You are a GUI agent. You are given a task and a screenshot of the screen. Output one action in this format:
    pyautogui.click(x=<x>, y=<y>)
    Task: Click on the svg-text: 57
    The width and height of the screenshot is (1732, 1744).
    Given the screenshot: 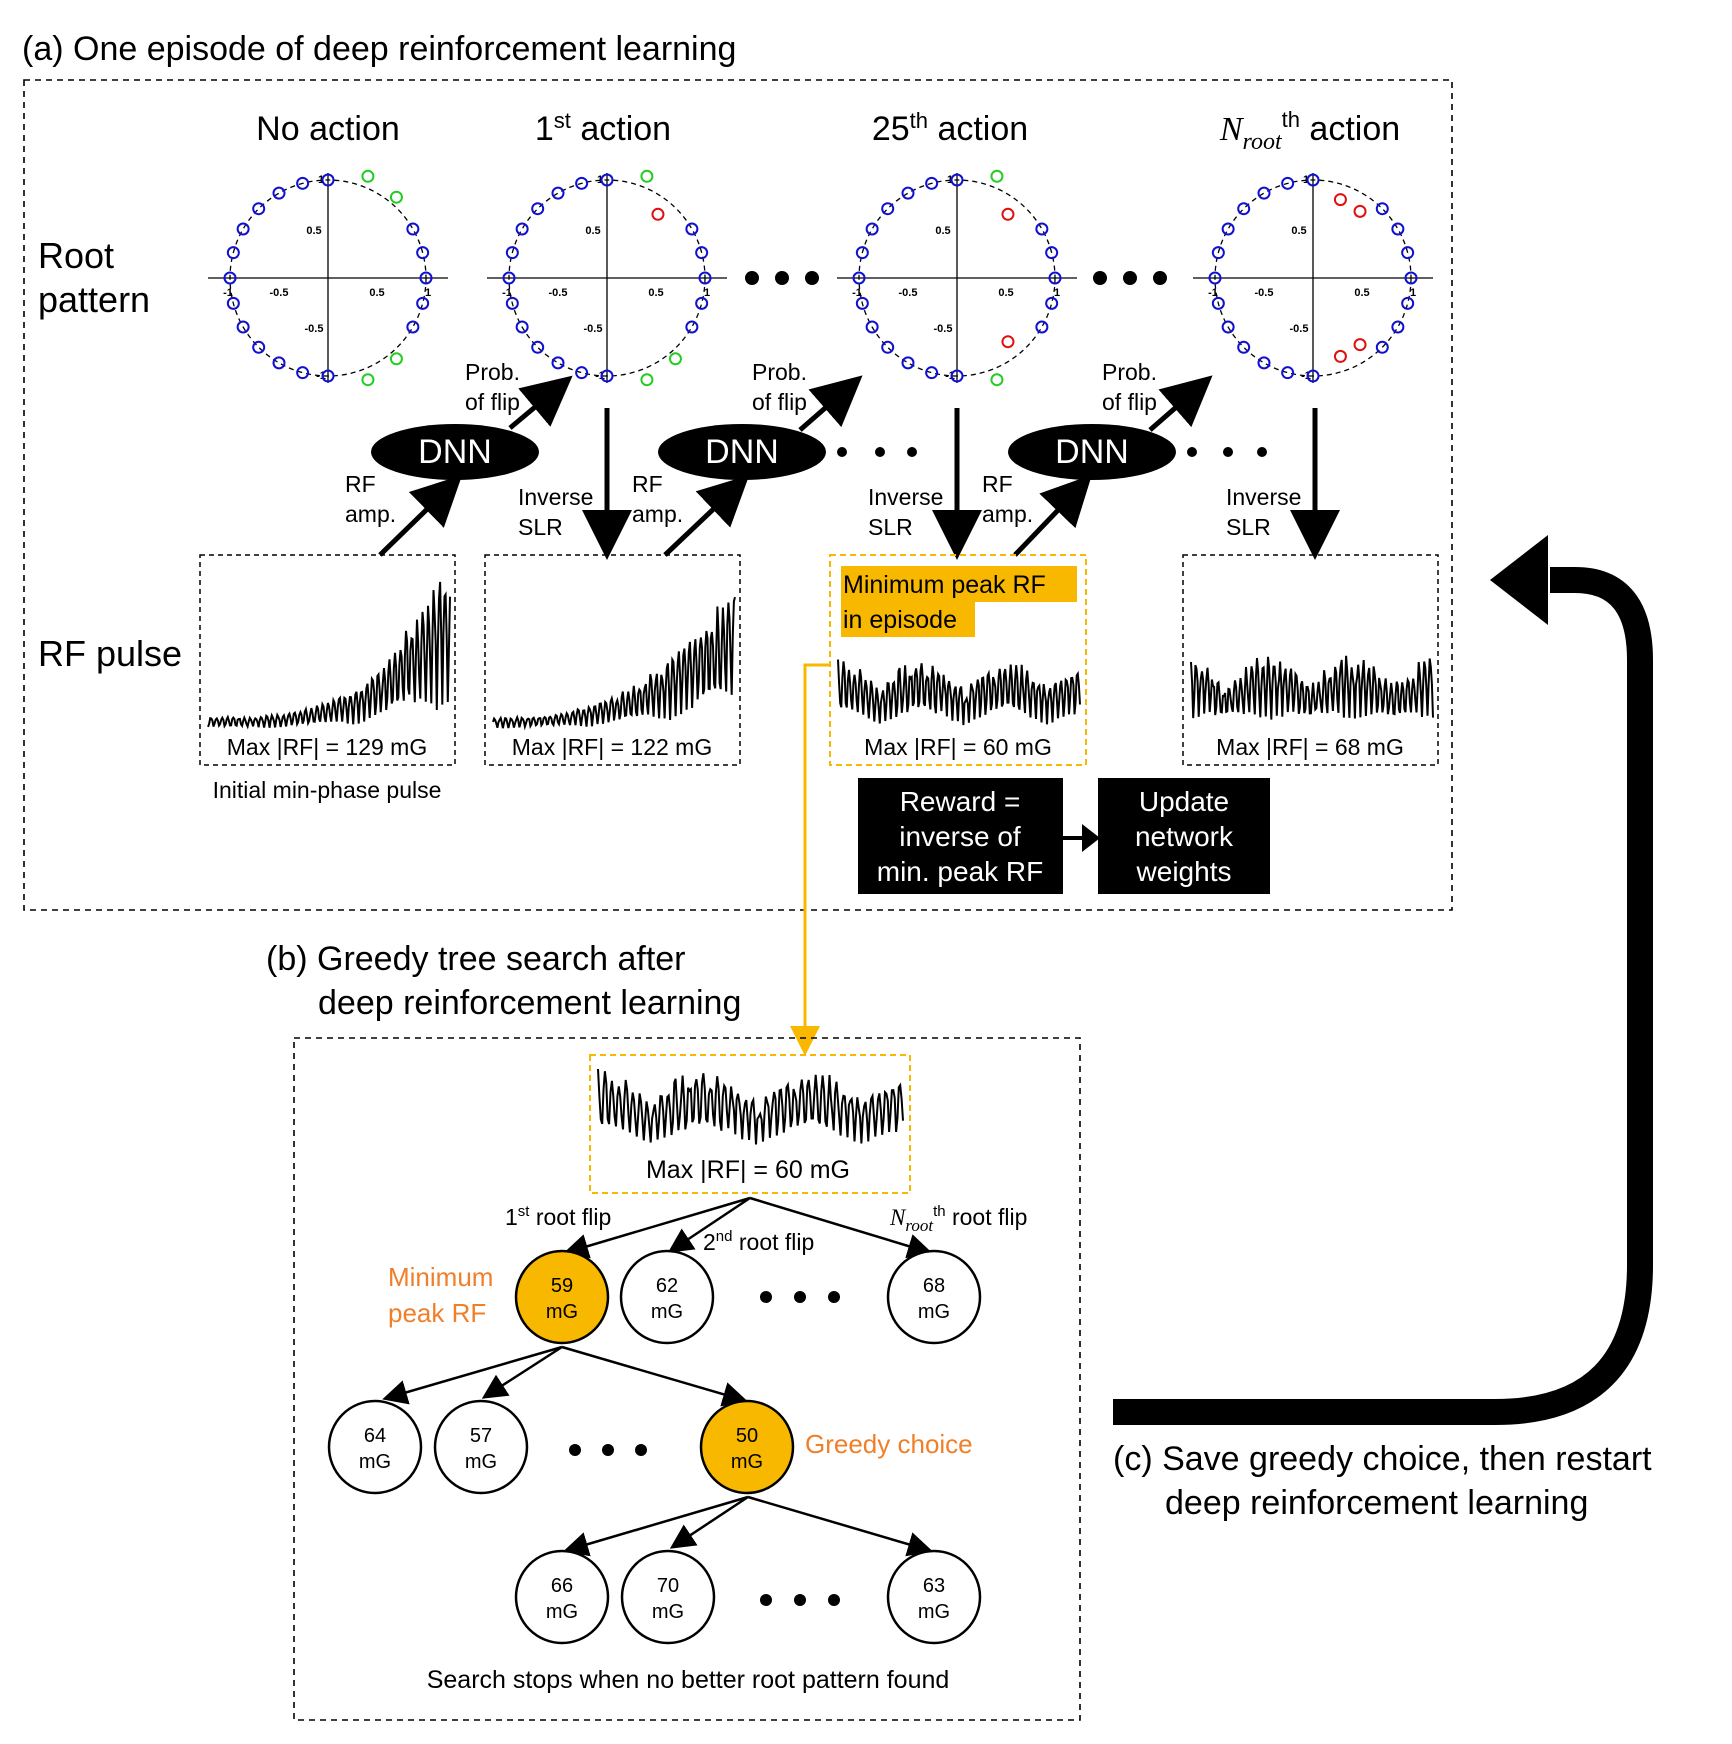 What is the action you would take?
    pyautogui.click(x=481, y=1436)
    